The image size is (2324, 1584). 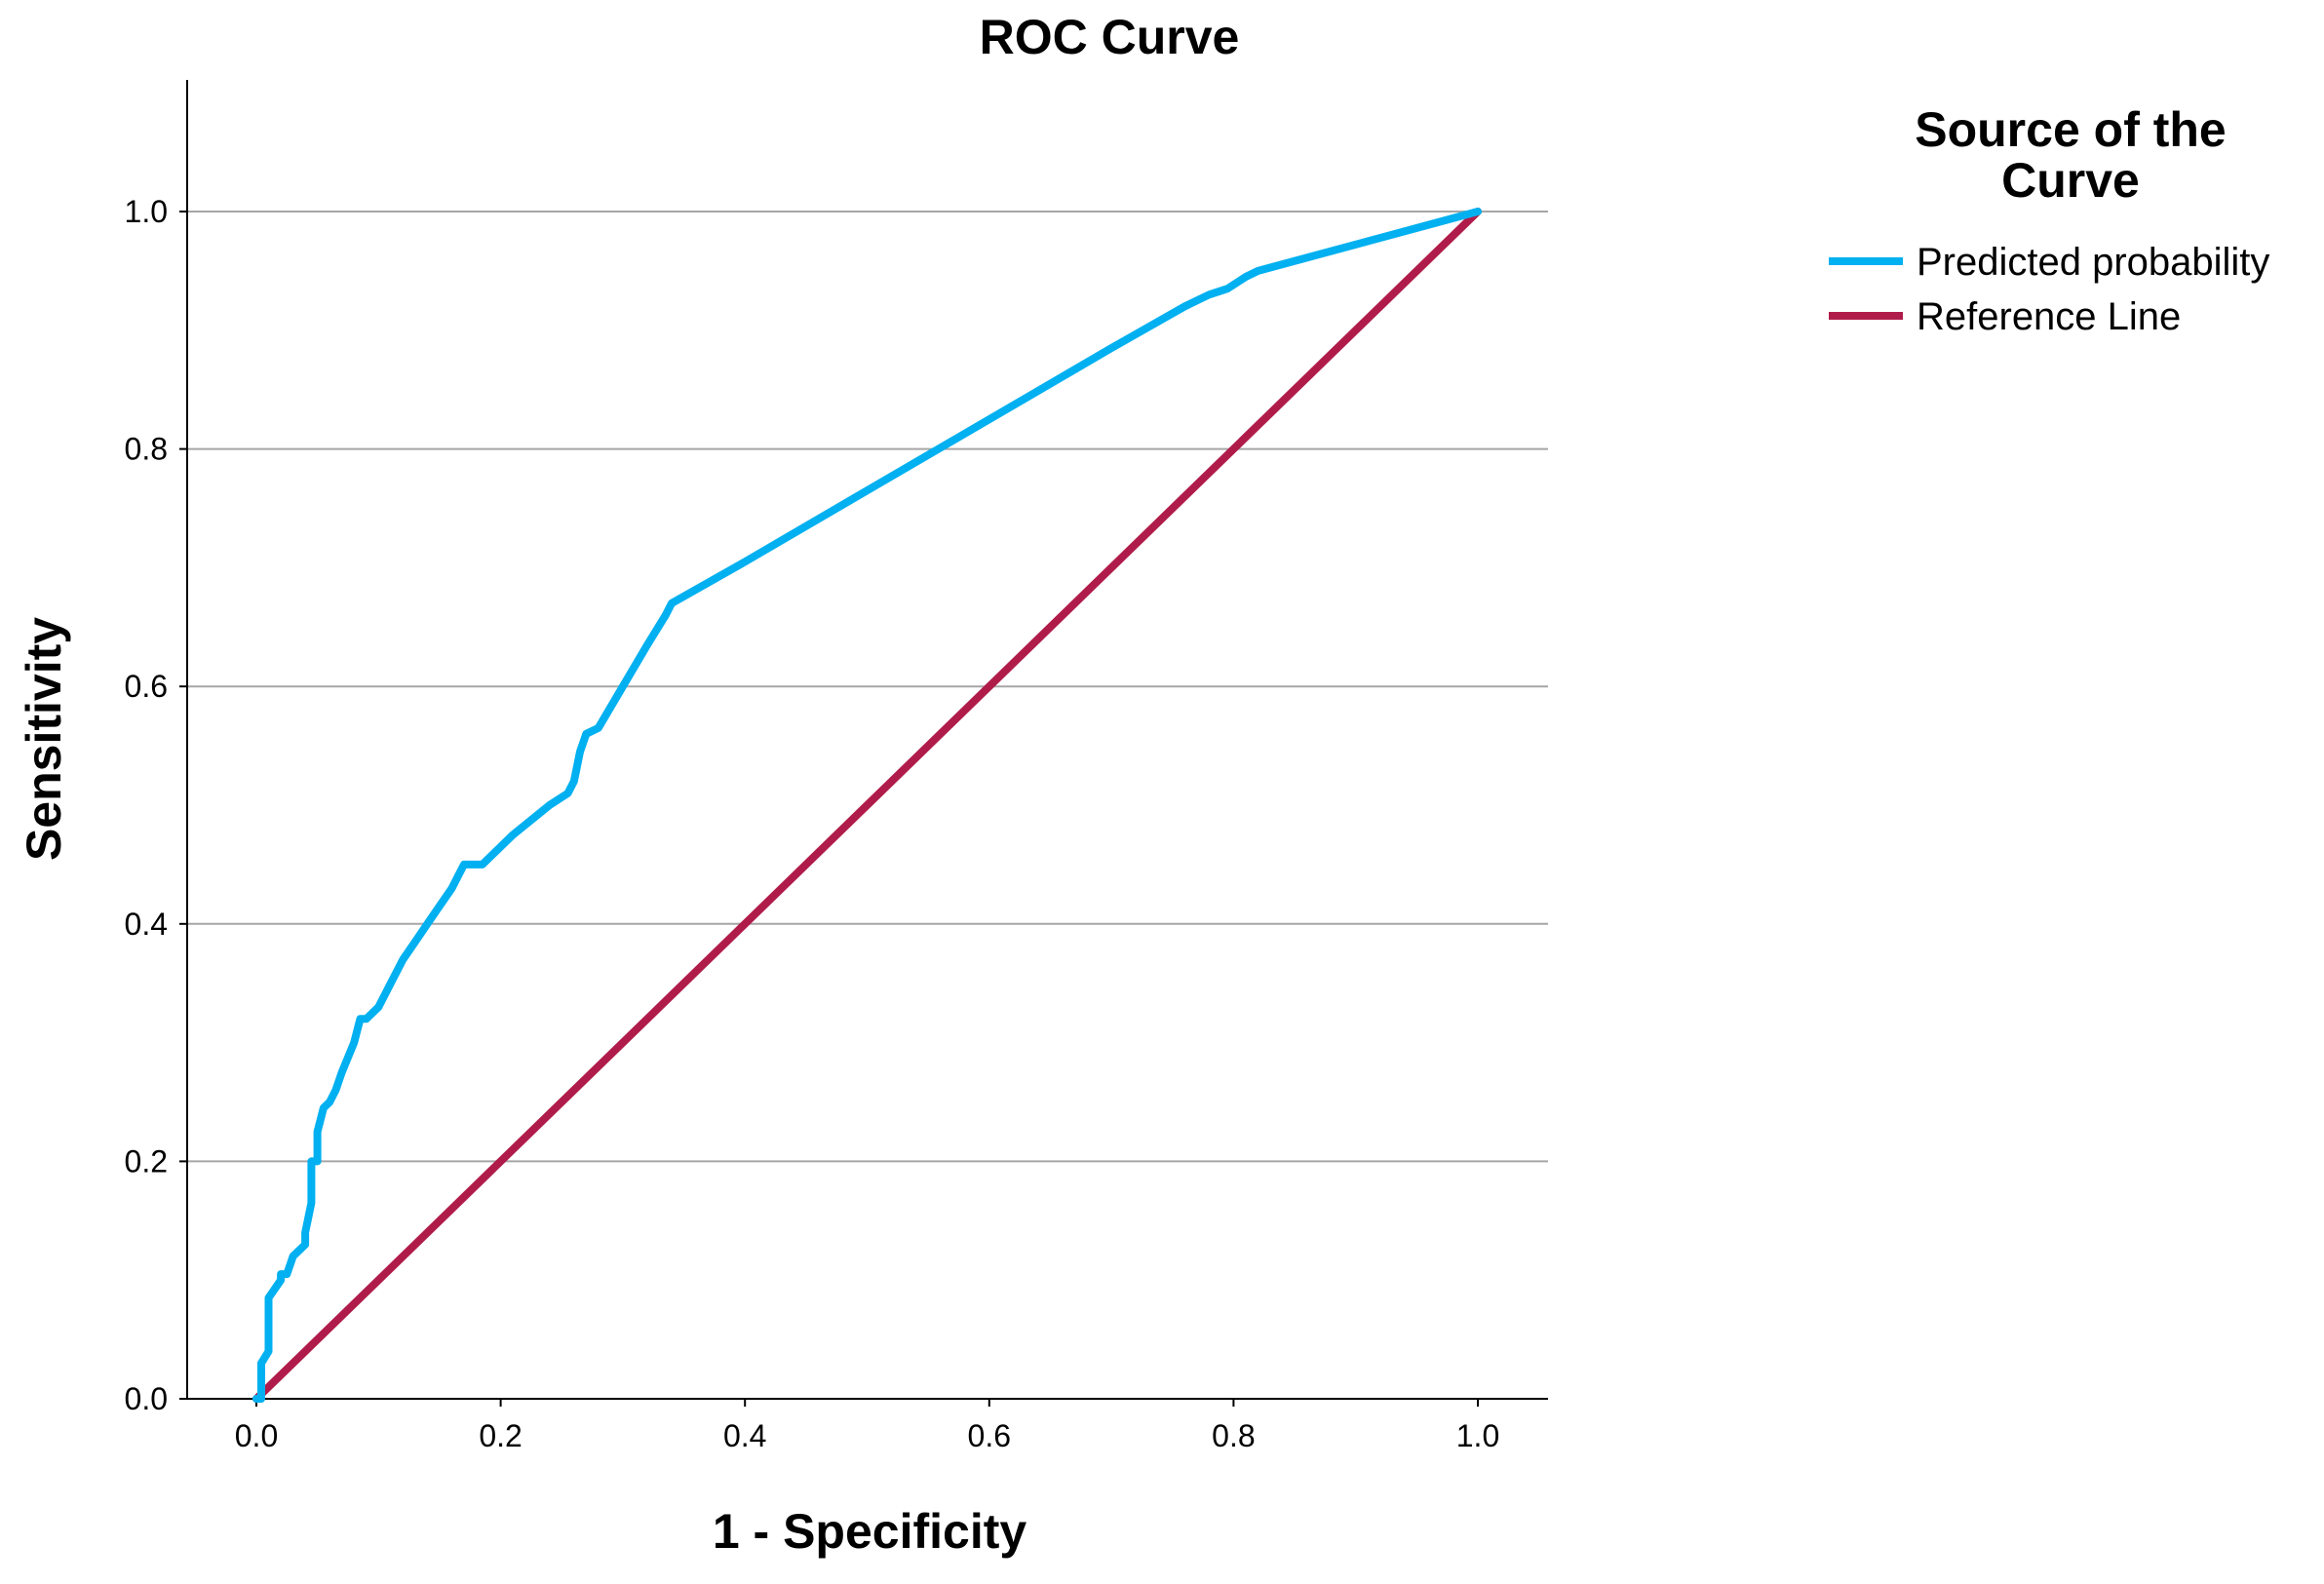 I want to click on x-tick-label-3: 0.6, so click(x=989, y=1435).